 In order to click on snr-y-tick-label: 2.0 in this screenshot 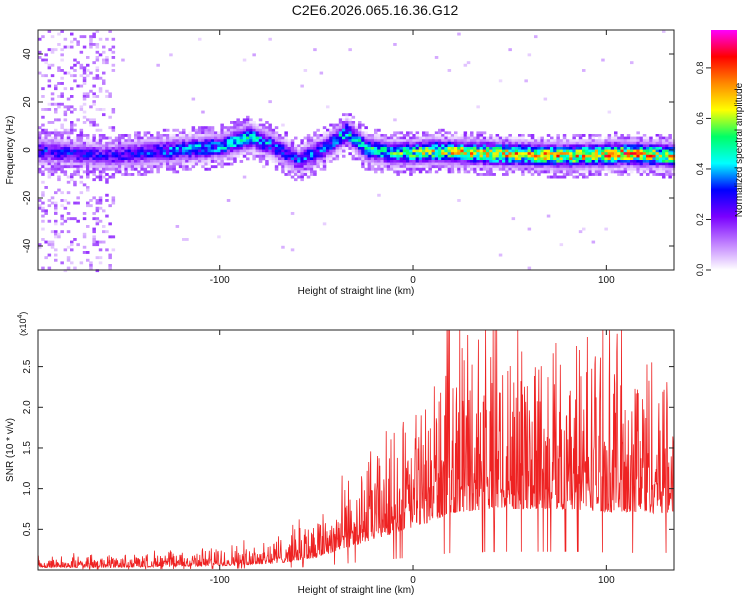, I will do `click(27, 407)`.